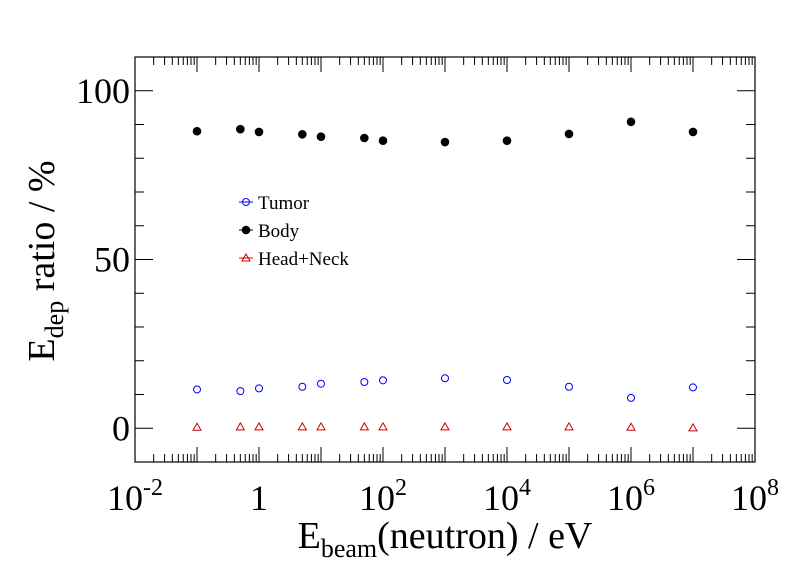 The width and height of the screenshot is (796, 572). I want to click on x-tick-label-exponent: 4, so click(525, 488).